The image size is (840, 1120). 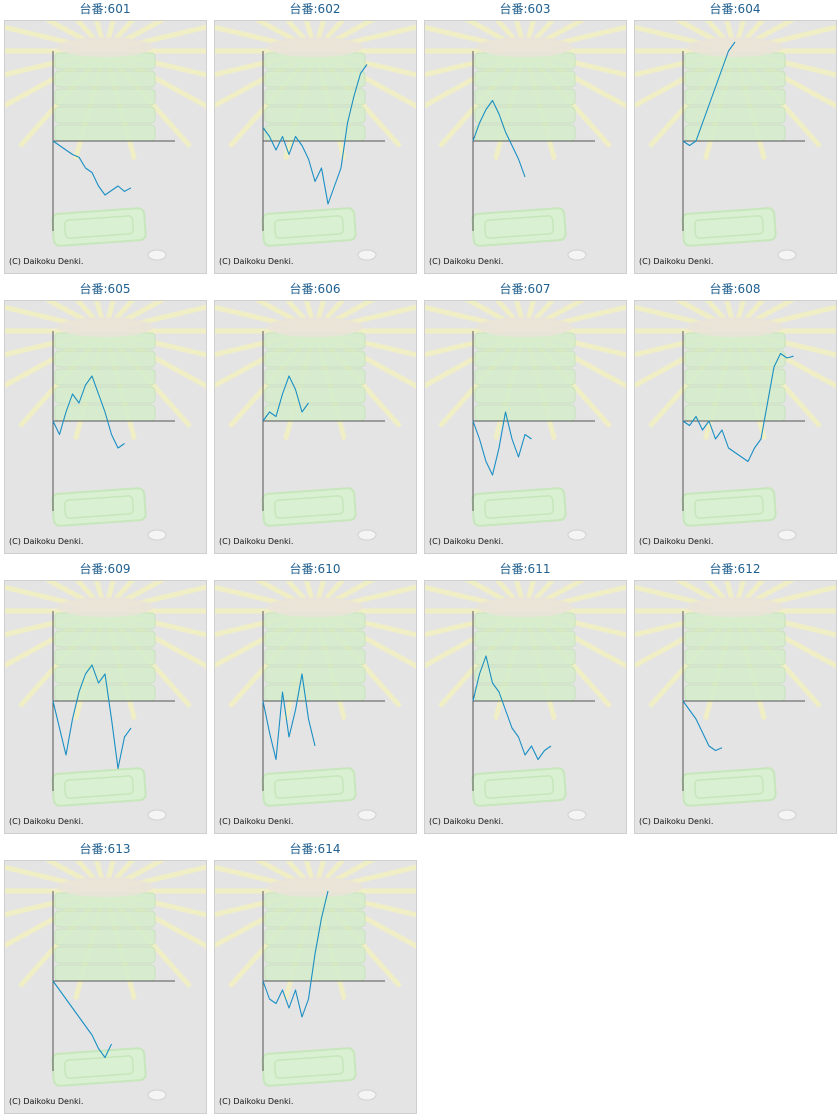 I want to click on machine-card: 台番:608 (C) Daikoku Denki., so click(x=735, y=420).